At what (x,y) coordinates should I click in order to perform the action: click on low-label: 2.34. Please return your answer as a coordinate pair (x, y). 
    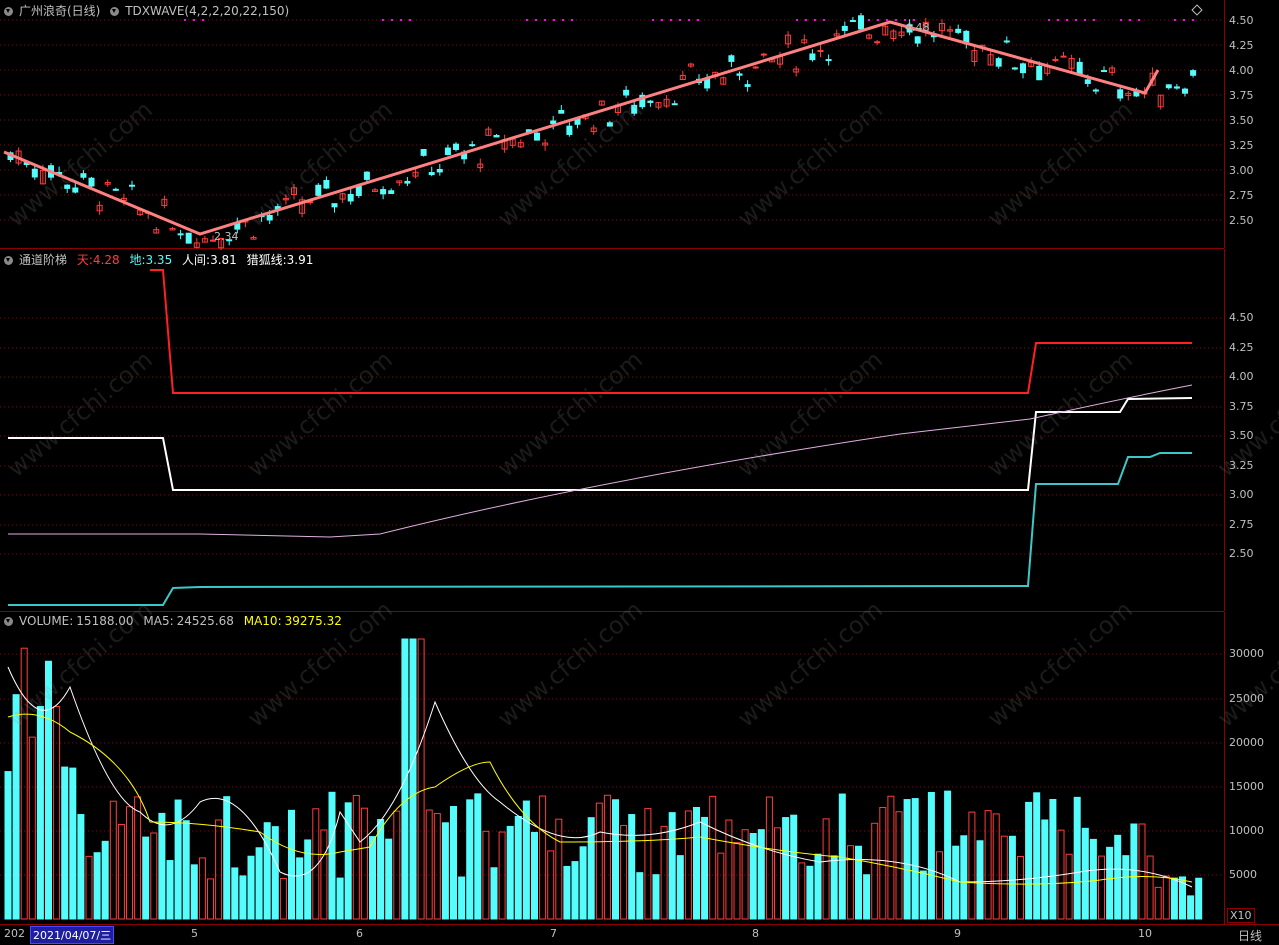
    Looking at the image, I should click on (226, 236).